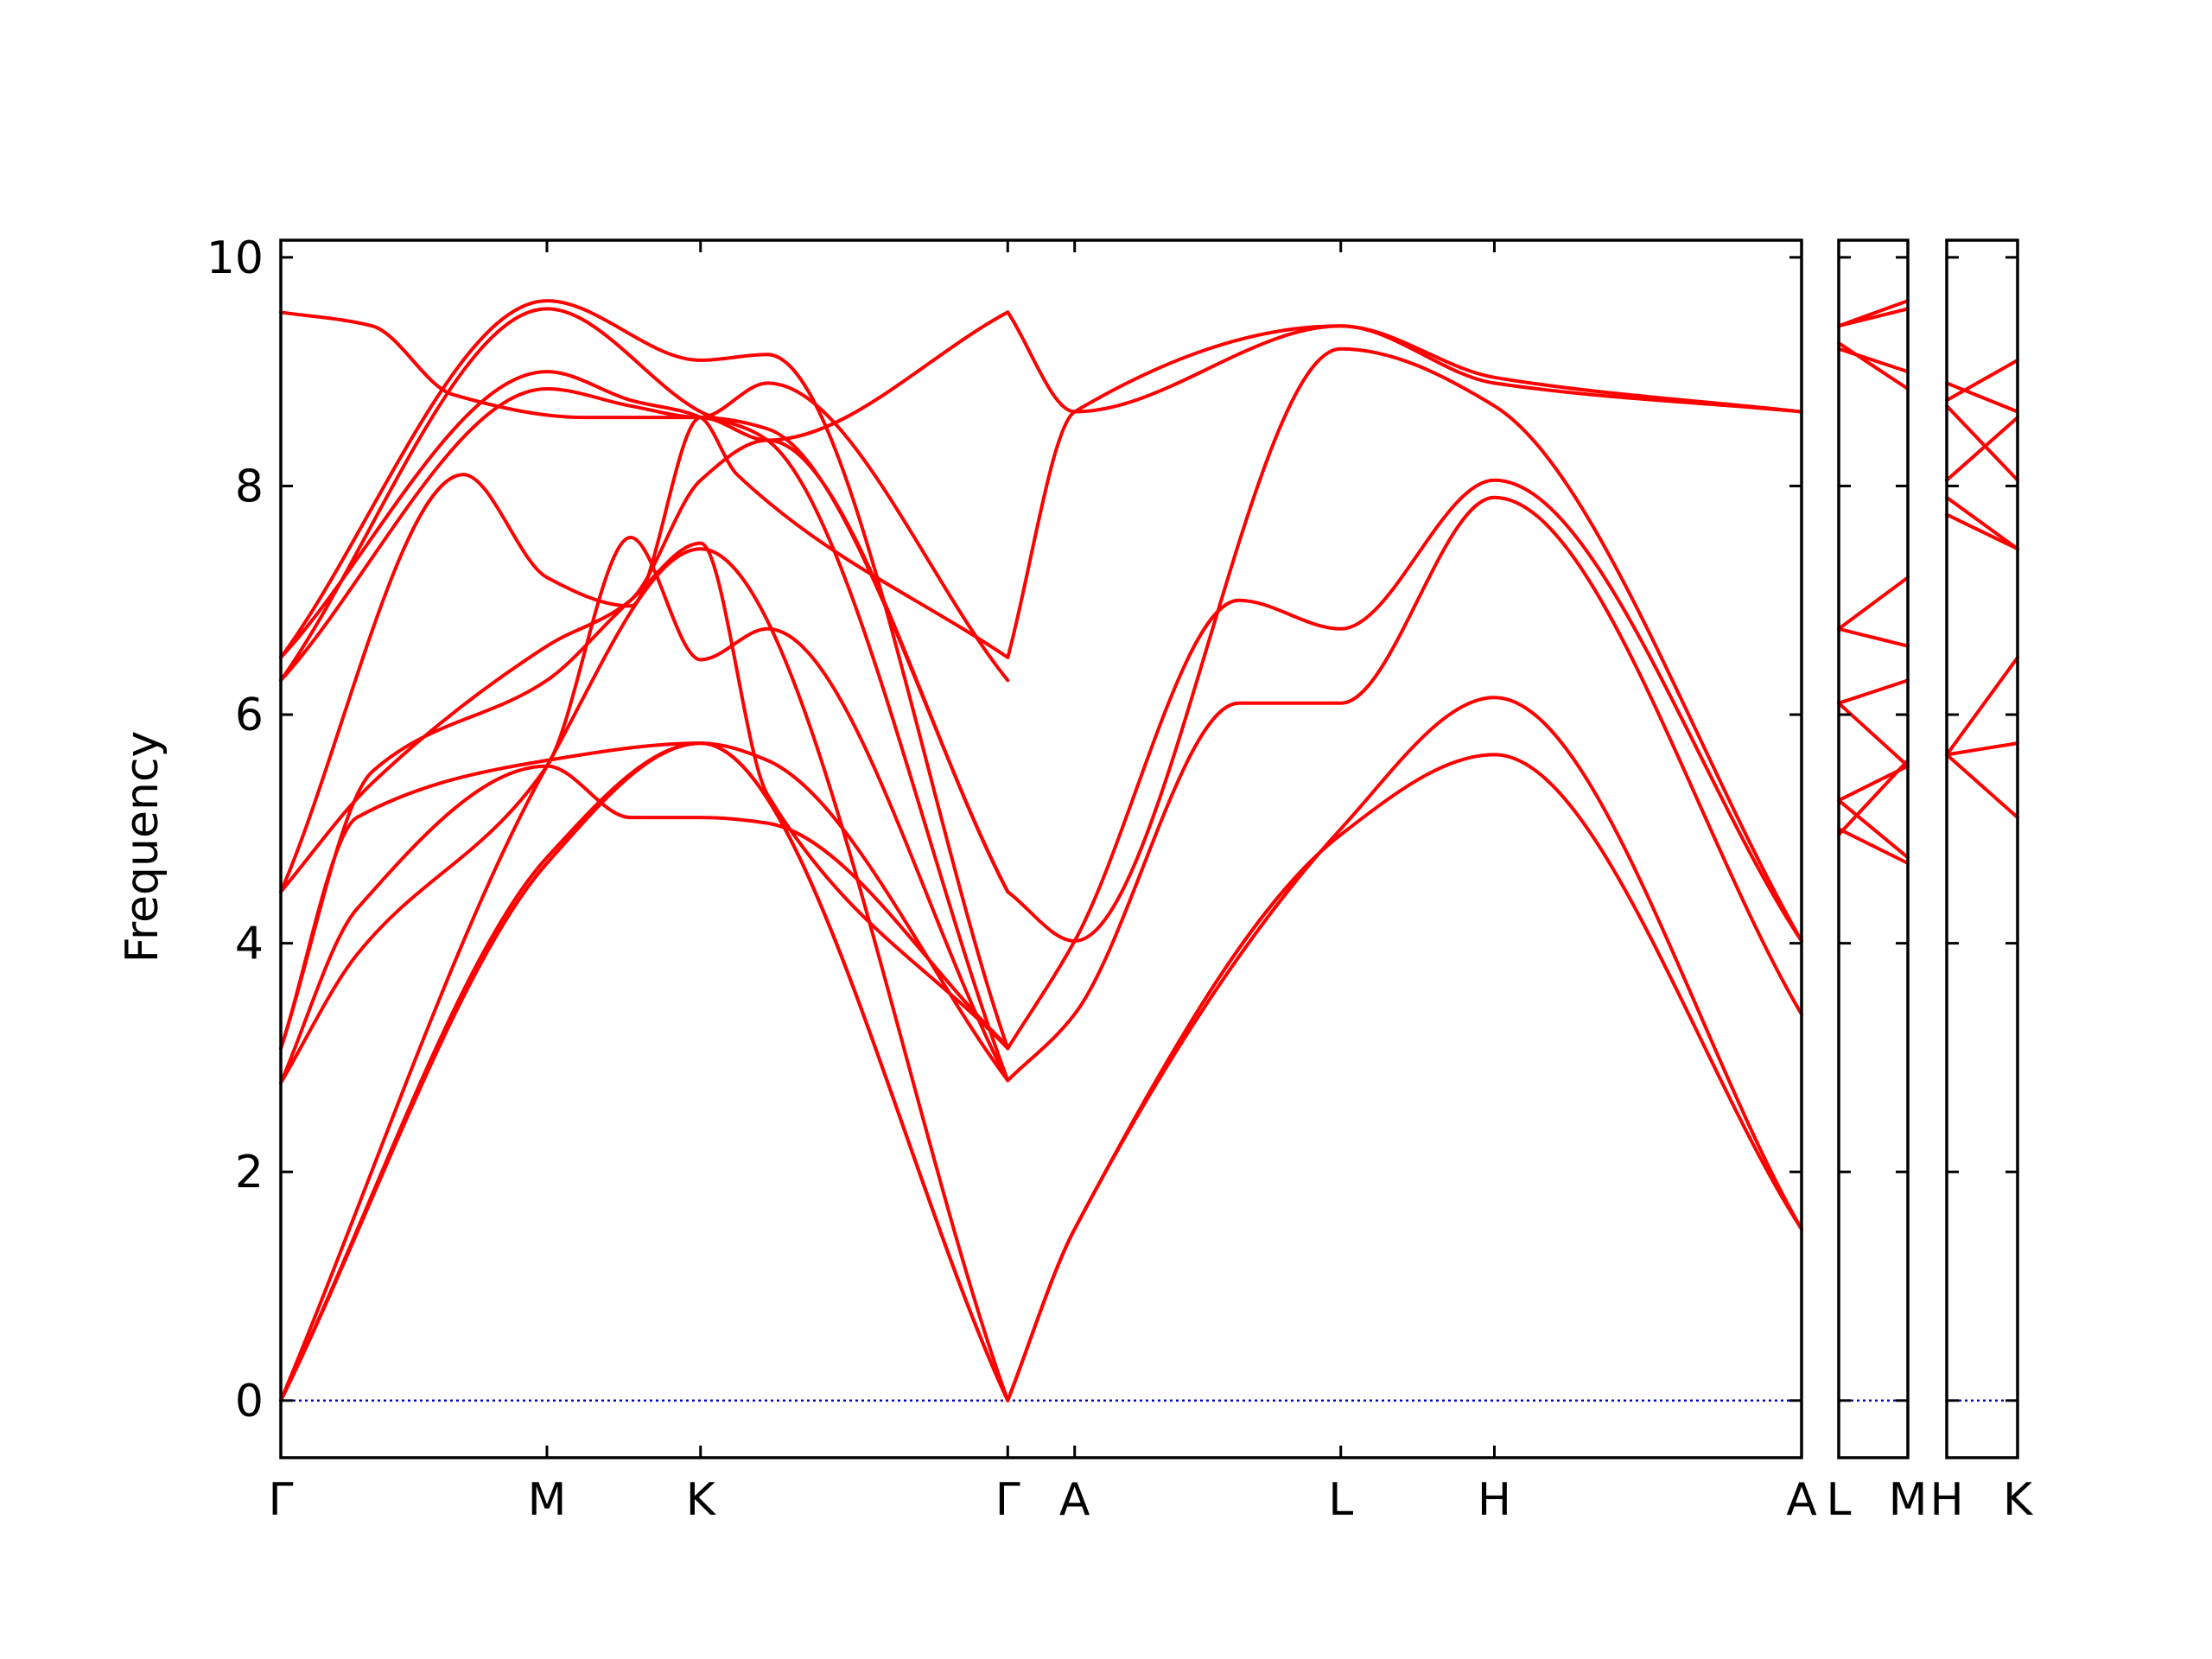 The height and width of the screenshot is (1659, 2212). What do you see at coordinates (1007, 1500) in the screenshot?
I see `x-tick-label-1-4: Γ` at bounding box center [1007, 1500].